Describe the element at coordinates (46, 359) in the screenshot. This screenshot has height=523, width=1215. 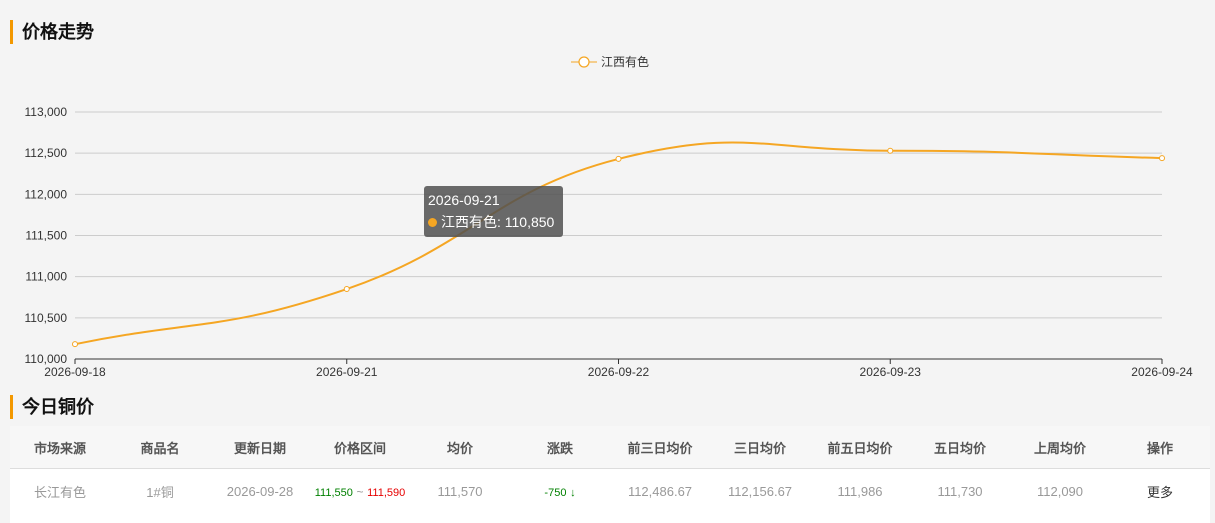
I see `y-tick-label: 110,000` at that location.